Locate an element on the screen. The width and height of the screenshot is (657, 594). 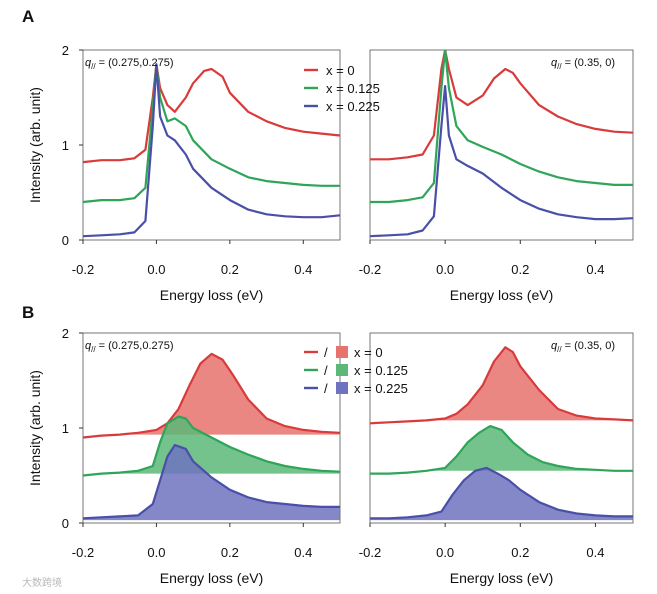
panel-letter-a: A is located at coordinates (28, 16).